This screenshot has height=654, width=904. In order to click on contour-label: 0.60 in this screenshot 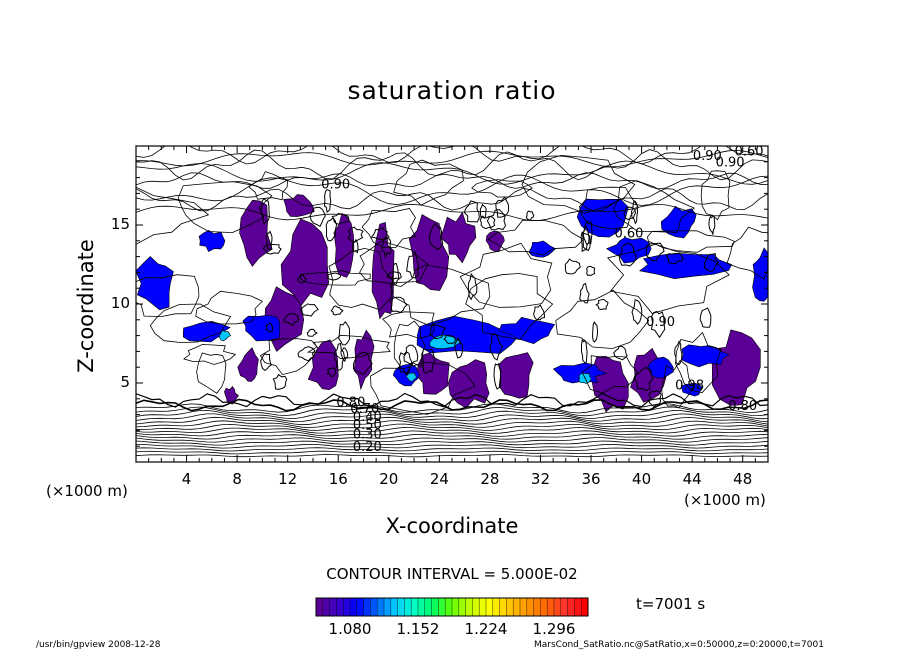, I will do `click(628, 234)`.